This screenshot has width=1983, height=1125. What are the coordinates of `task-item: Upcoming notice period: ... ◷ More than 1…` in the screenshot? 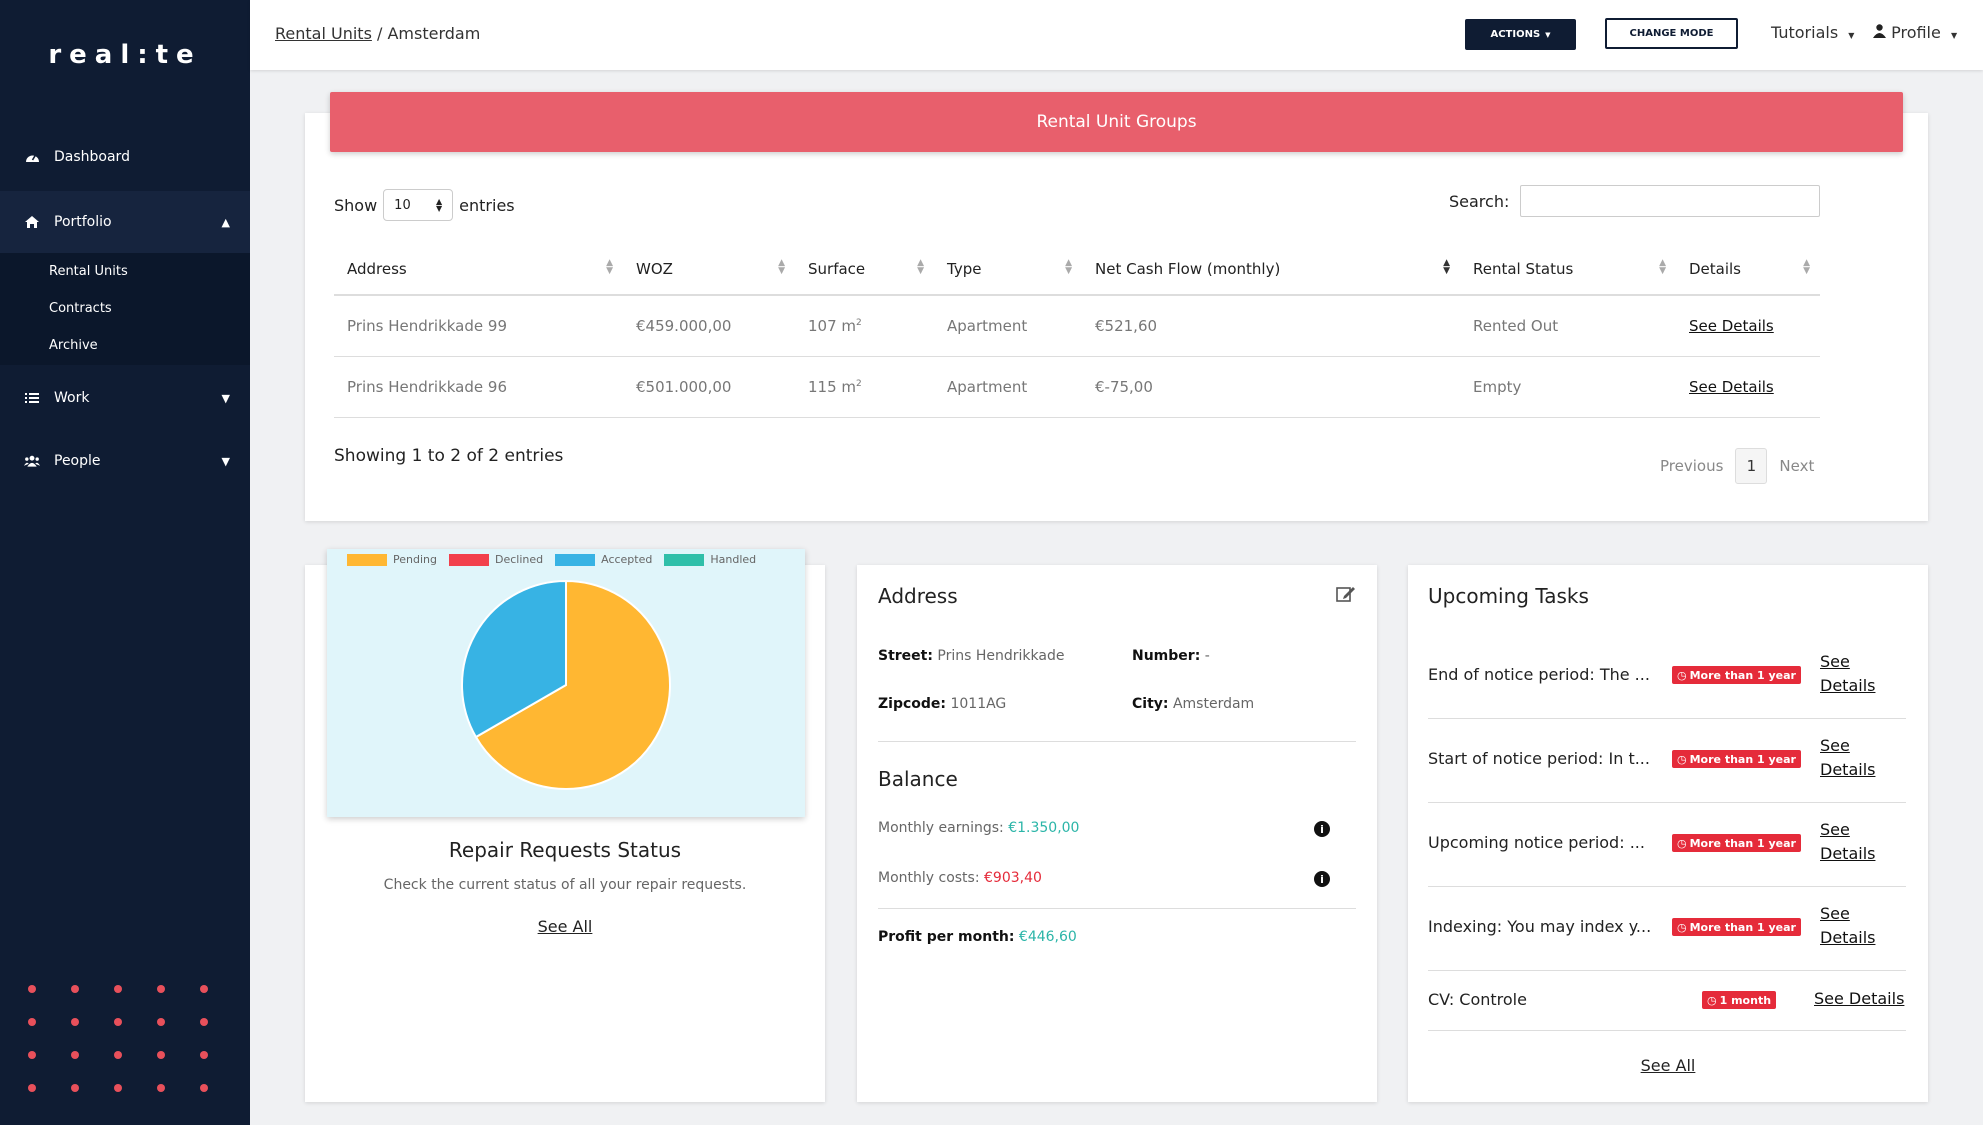 It's located at (1667, 844).